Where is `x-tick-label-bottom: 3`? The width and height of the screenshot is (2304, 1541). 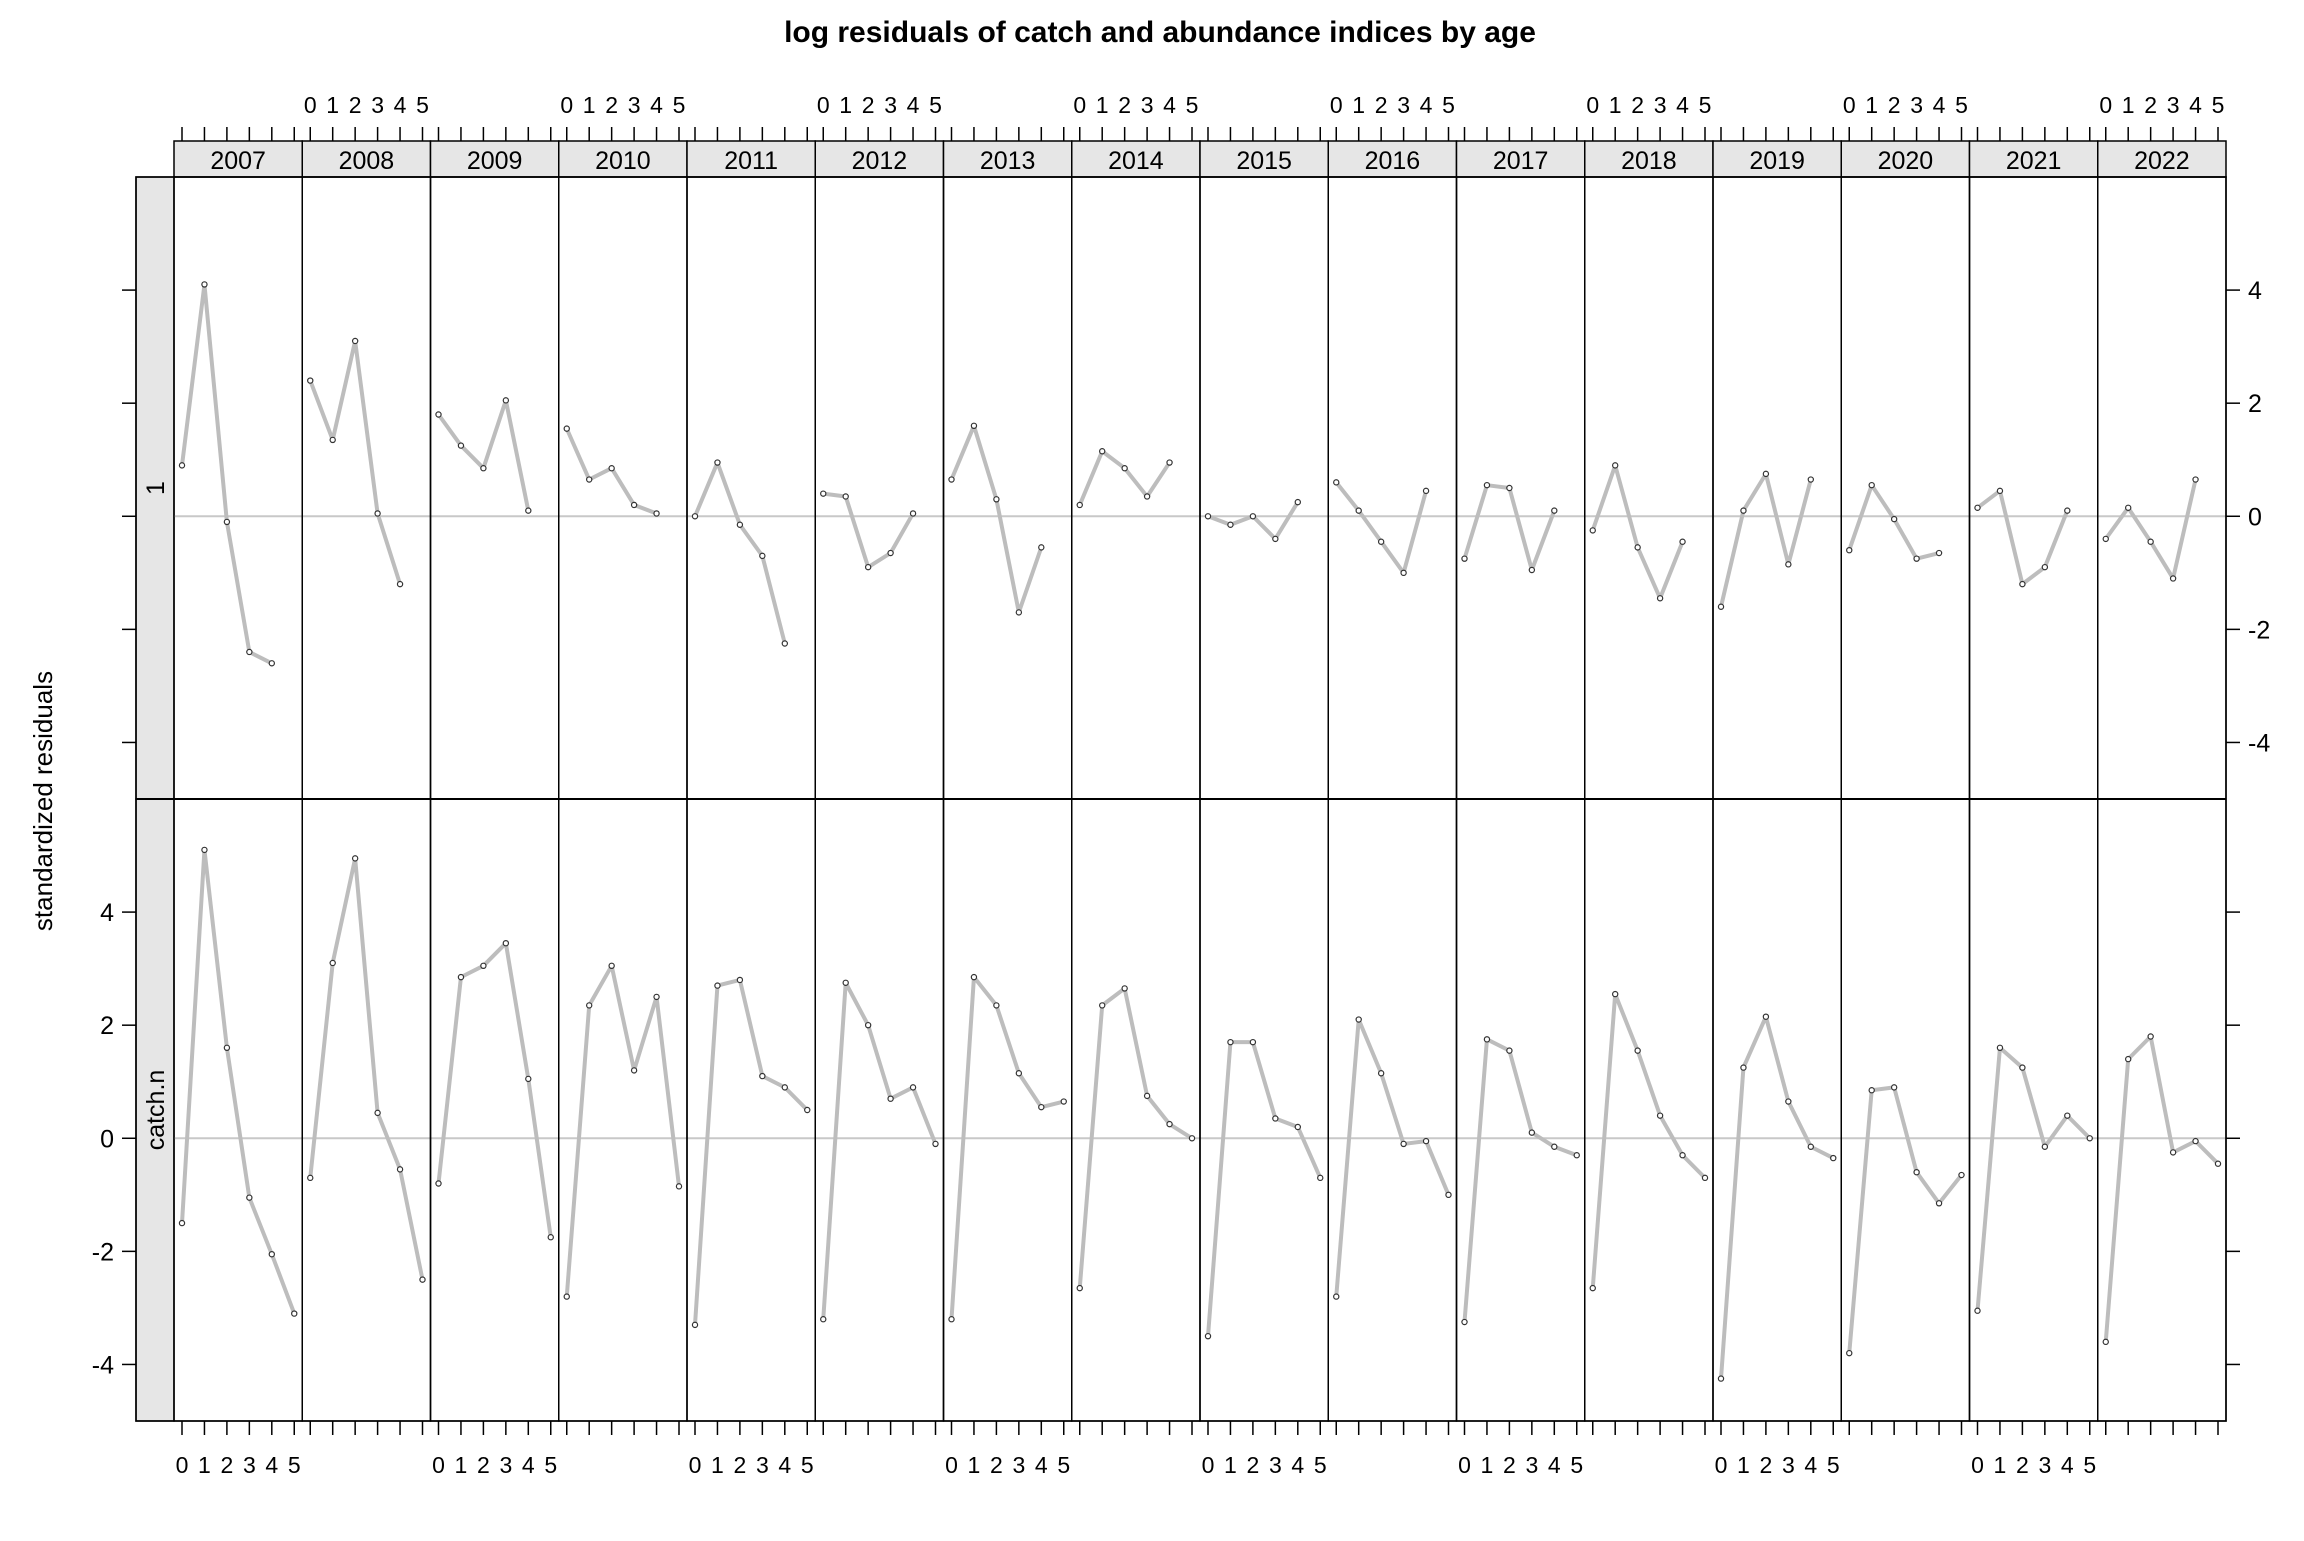
x-tick-label-bottom: 3 is located at coordinates (1275, 1465).